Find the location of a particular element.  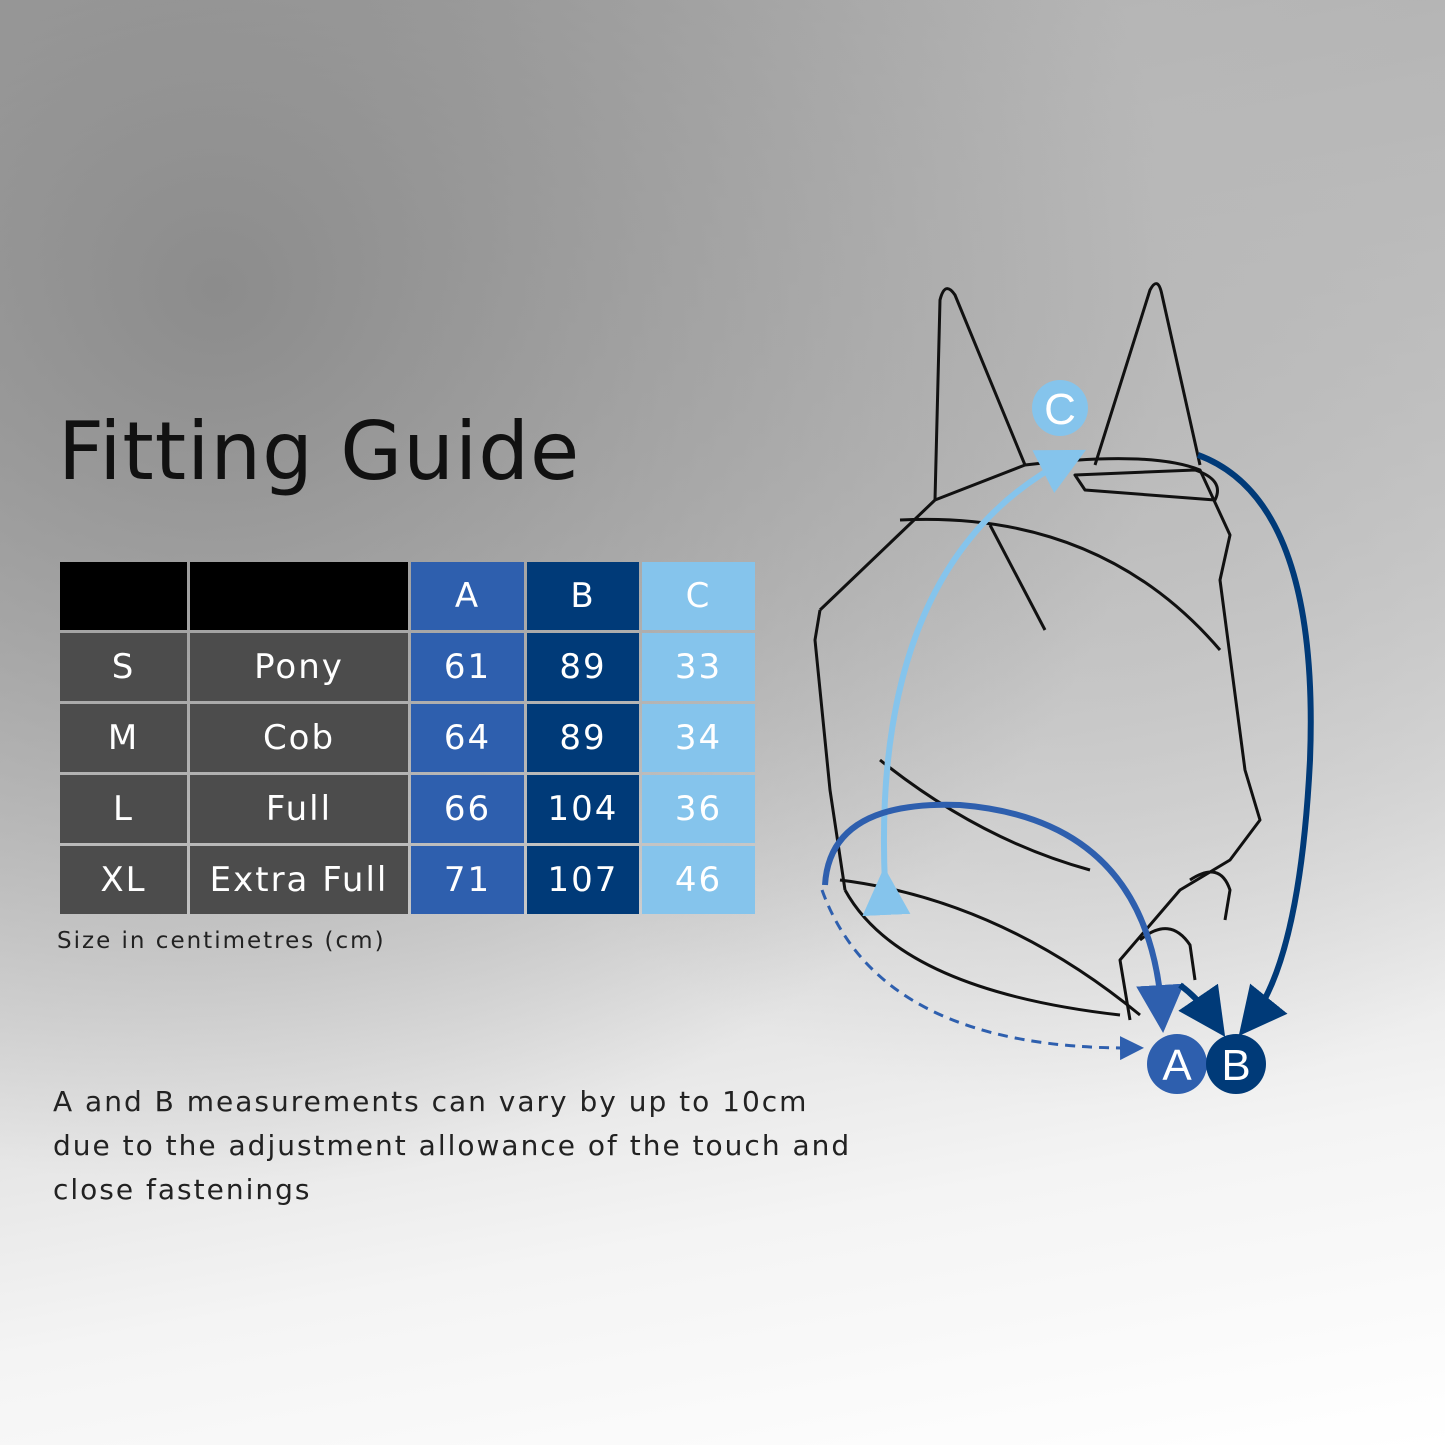

label-c: C is located at coordinates (1060, 409).